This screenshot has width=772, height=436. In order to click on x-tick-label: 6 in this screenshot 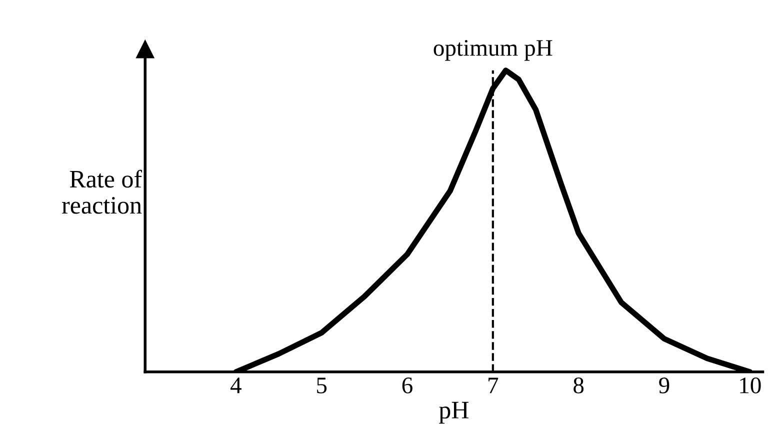, I will do `click(407, 386)`.